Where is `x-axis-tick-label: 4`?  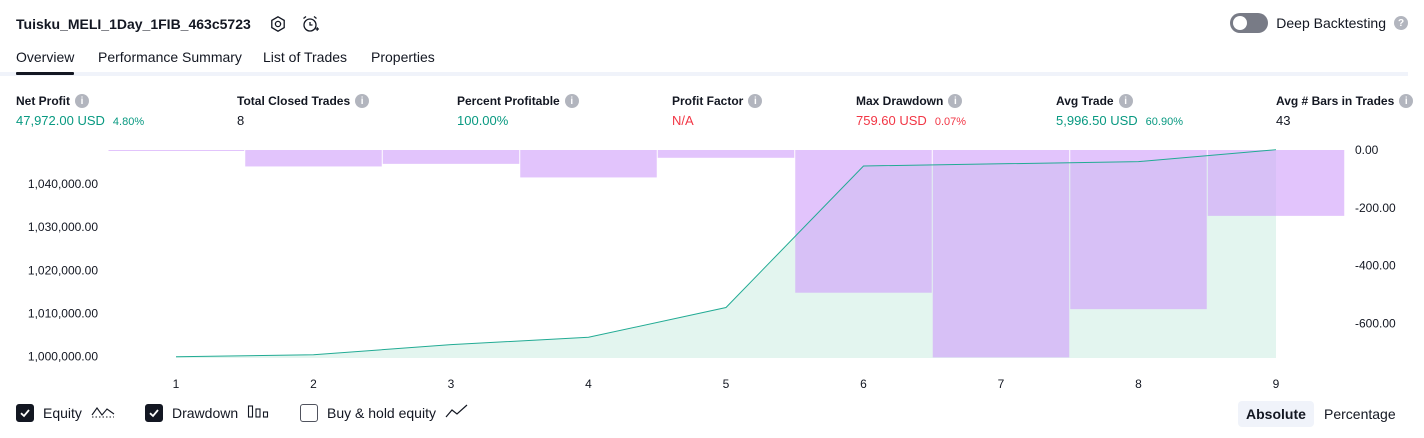
x-axis-tick-label: 4 is located at coordinates (588, 384).